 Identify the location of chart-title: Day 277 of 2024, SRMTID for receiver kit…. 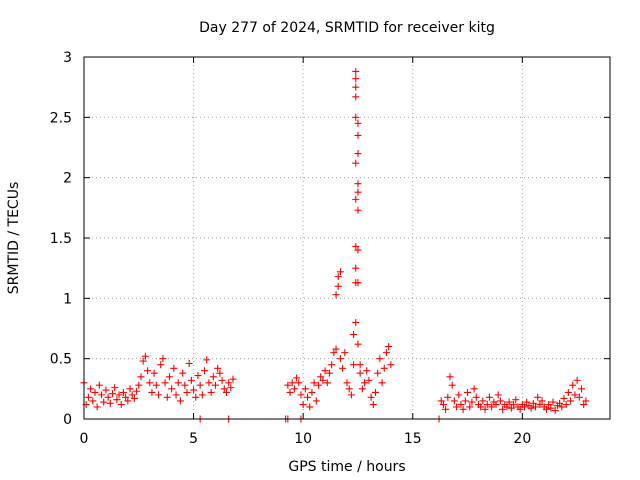
(347, 28).